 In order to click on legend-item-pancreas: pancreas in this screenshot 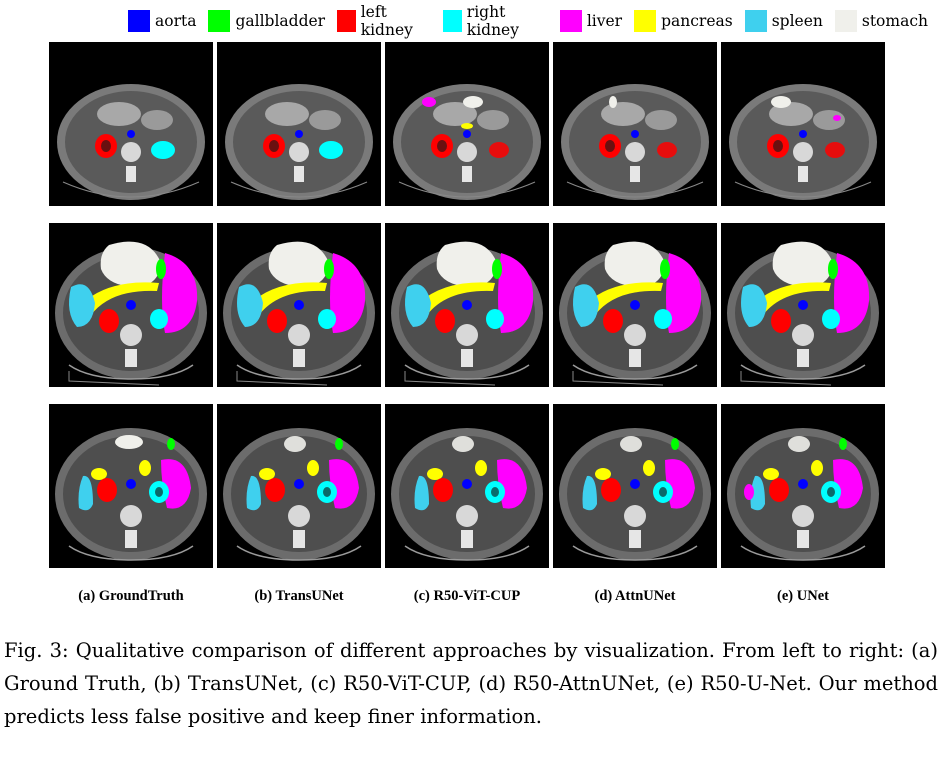, I will do `click(683, 21)`.